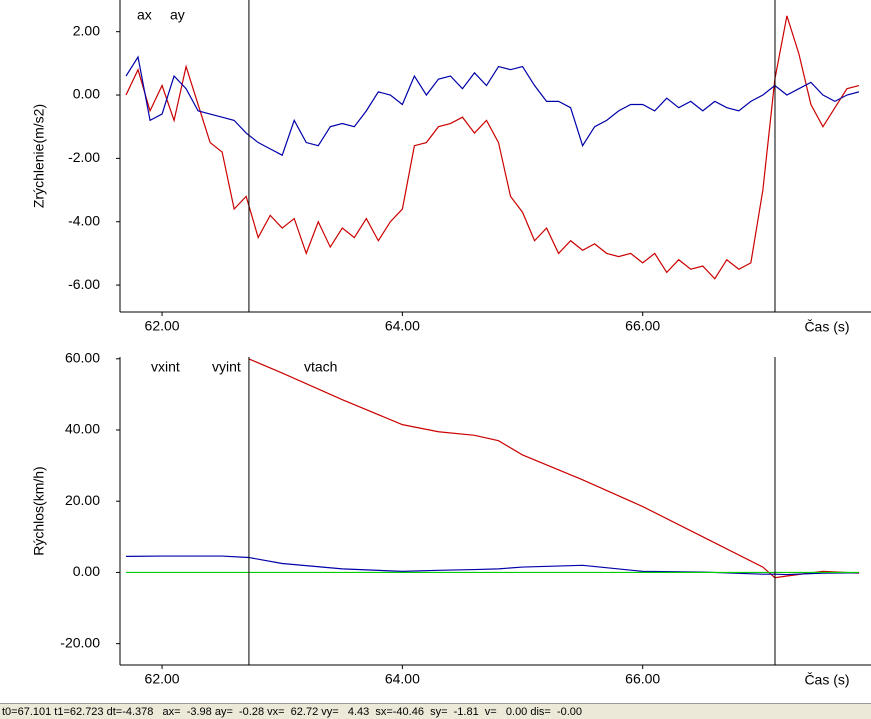  I want to click on y-axis-label: Zrýchlenie(m/s2), so click(39, 156).